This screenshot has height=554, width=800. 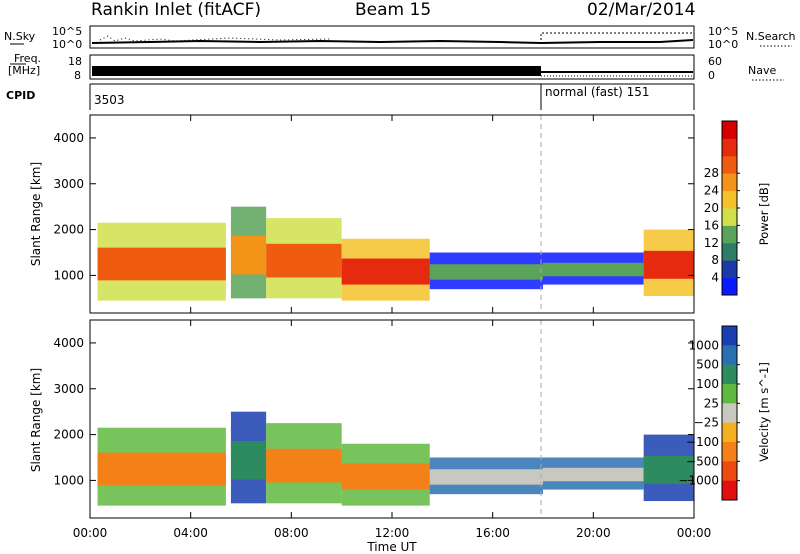 What do you see at coordinates (715, 260) in the screenshot?
I see `power-colorbar-tick-label-2: 8` at bounding box center [715, 260].